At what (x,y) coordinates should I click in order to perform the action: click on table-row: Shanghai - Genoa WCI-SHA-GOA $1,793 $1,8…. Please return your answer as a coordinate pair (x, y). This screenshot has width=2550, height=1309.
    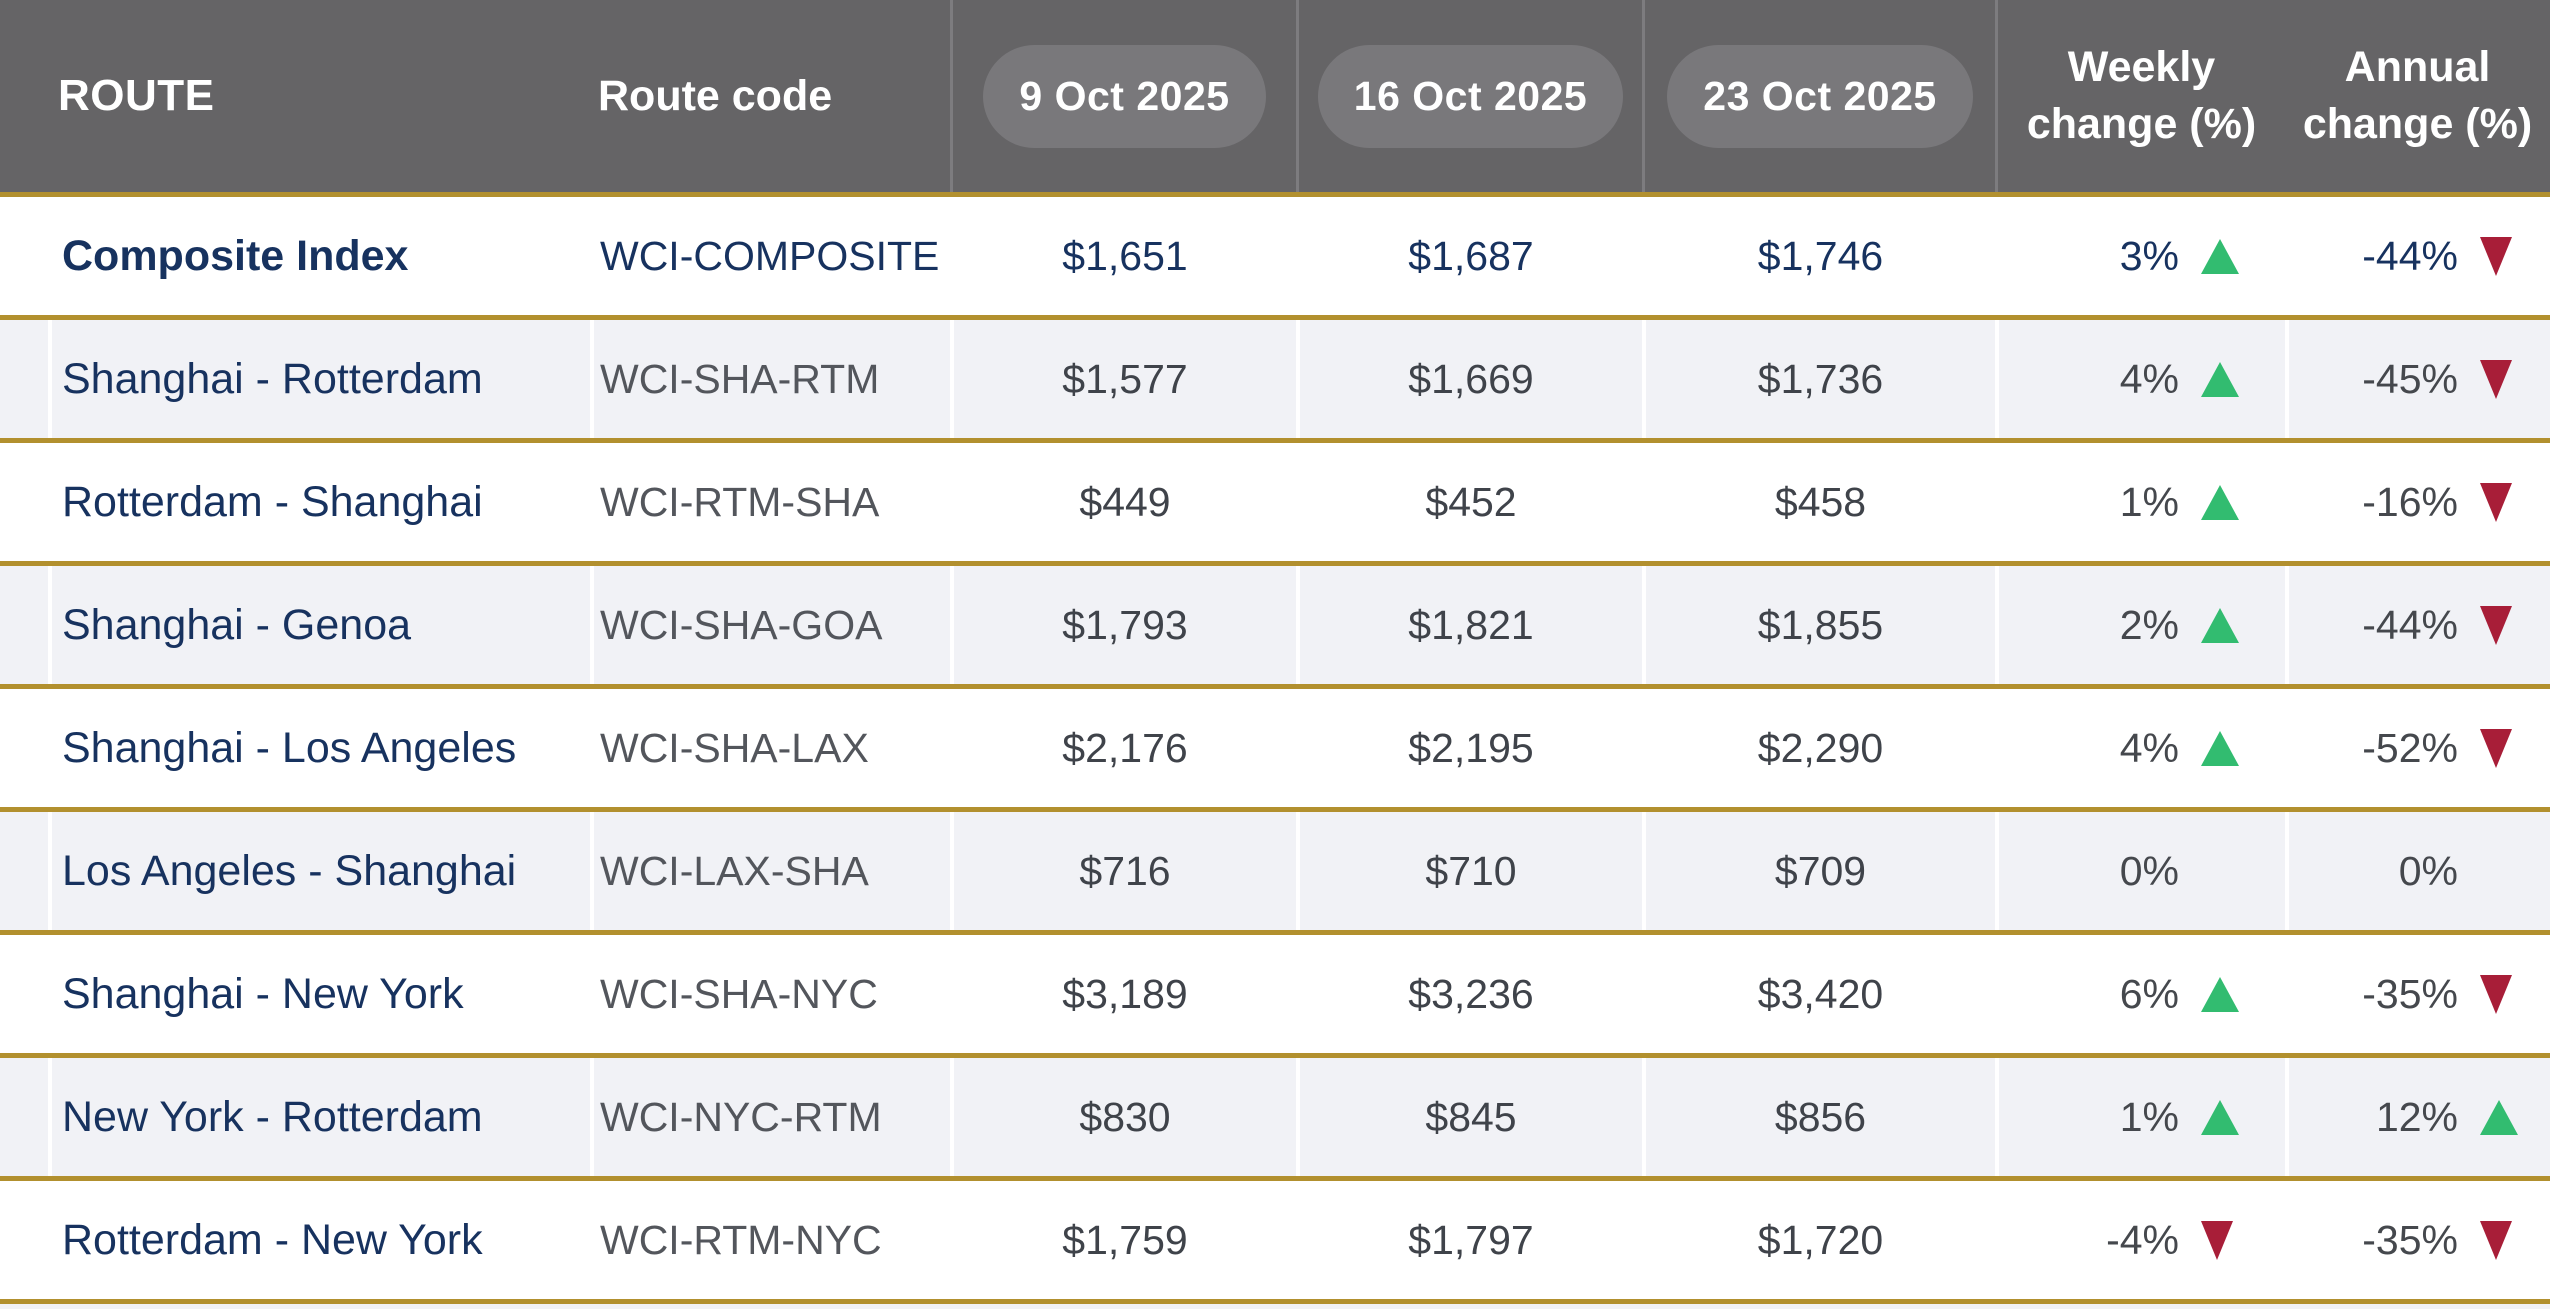
    Looking at the image, I should click on (1275, 622).